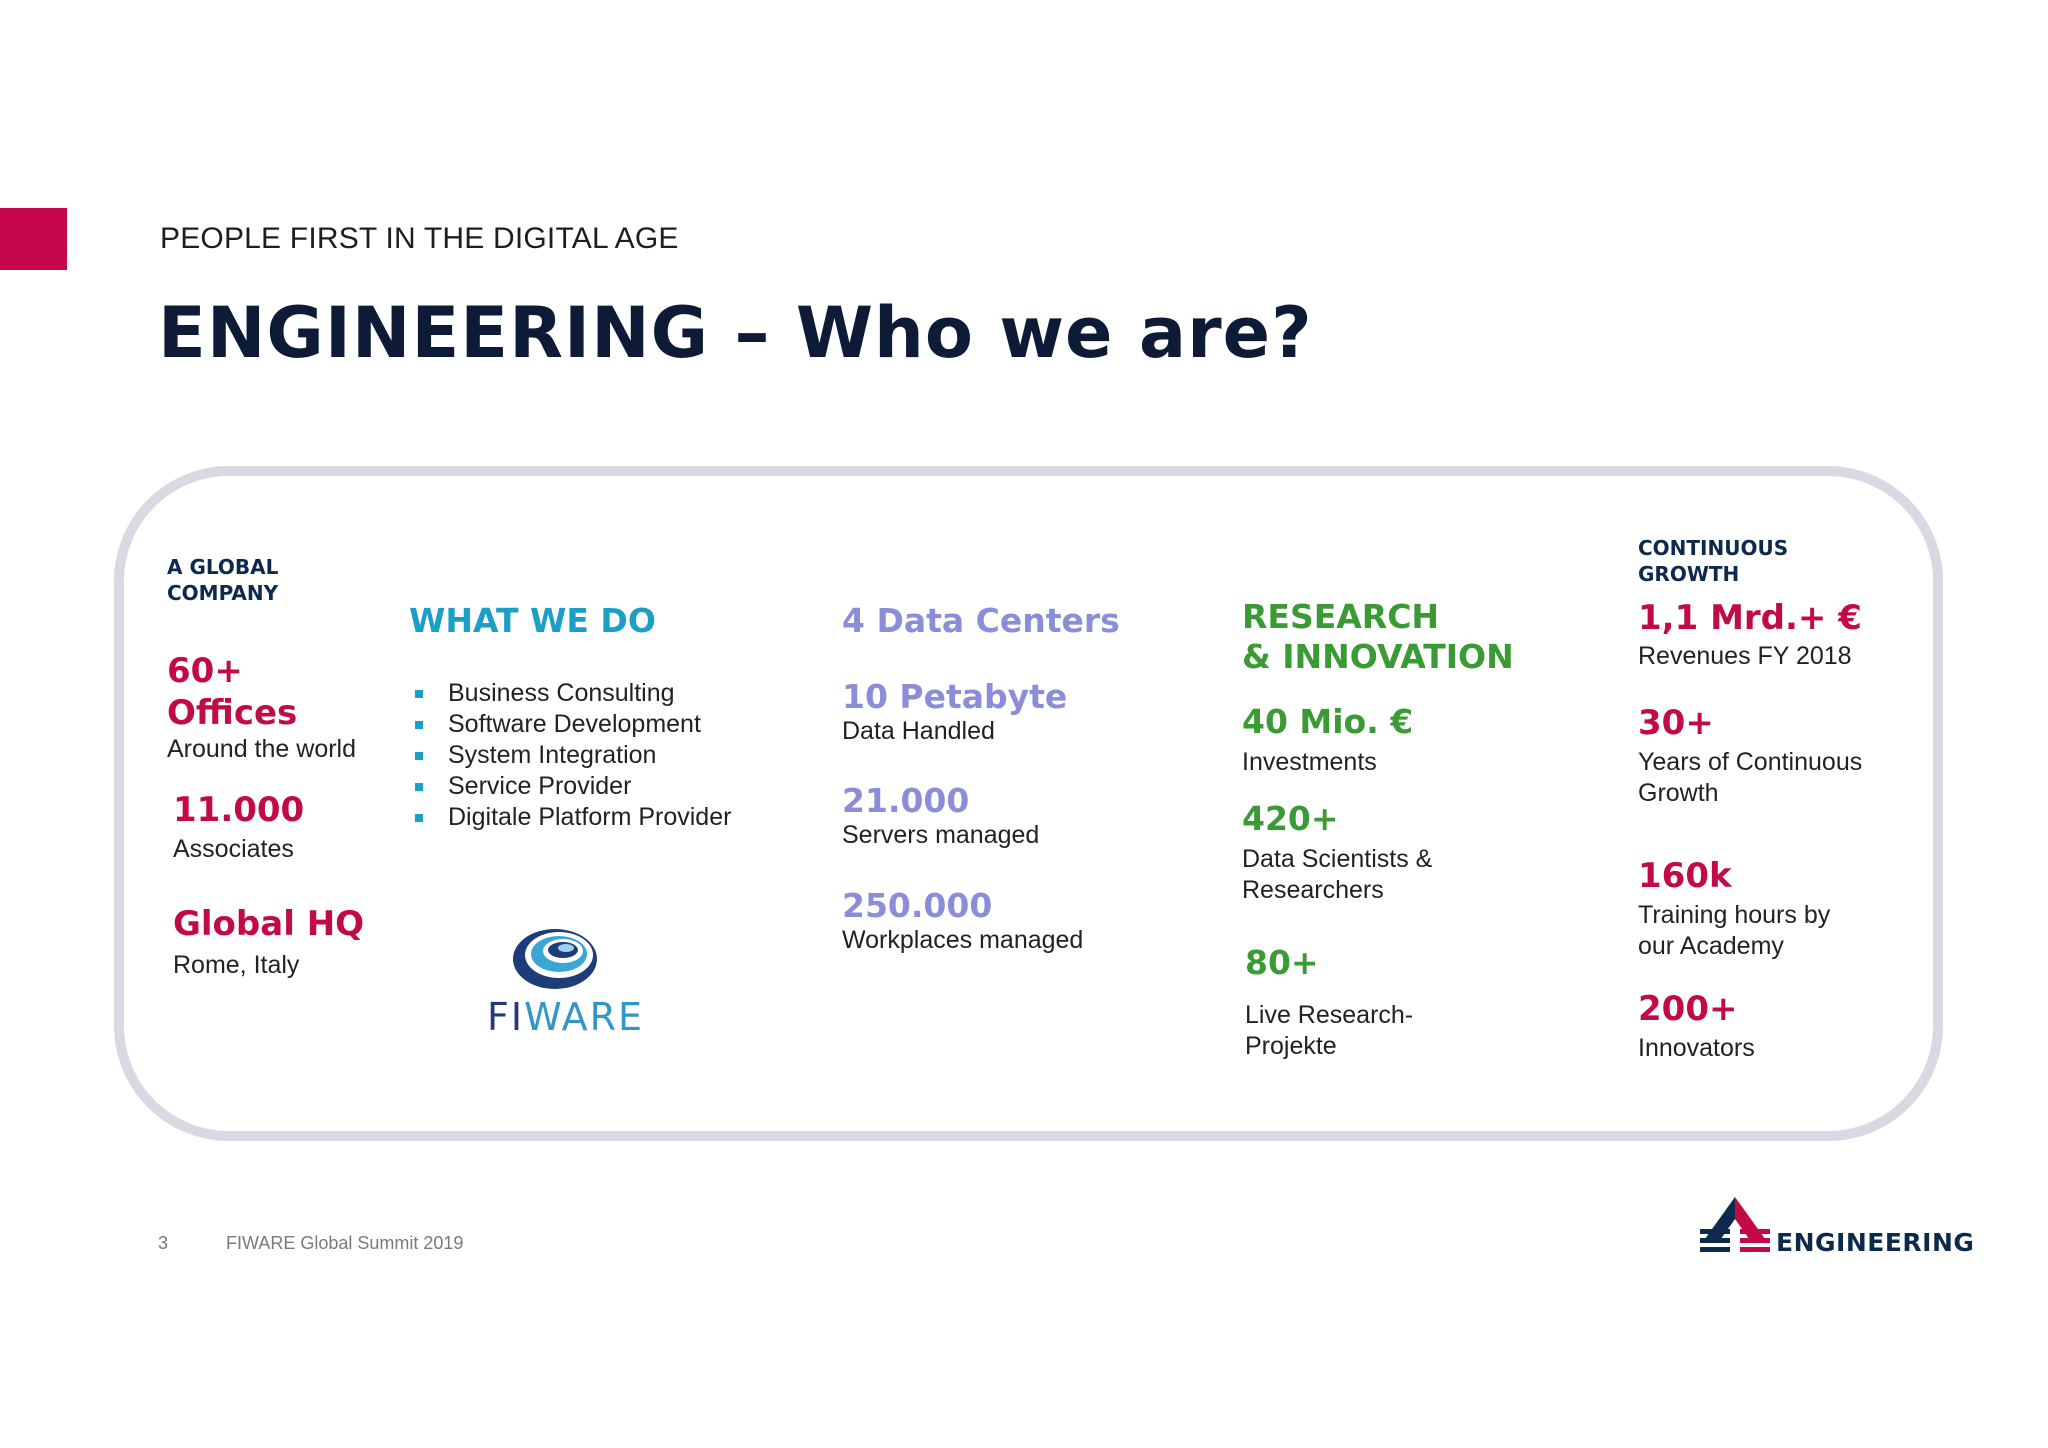  I want to click on offices-number: 60+, so click(205, 671).